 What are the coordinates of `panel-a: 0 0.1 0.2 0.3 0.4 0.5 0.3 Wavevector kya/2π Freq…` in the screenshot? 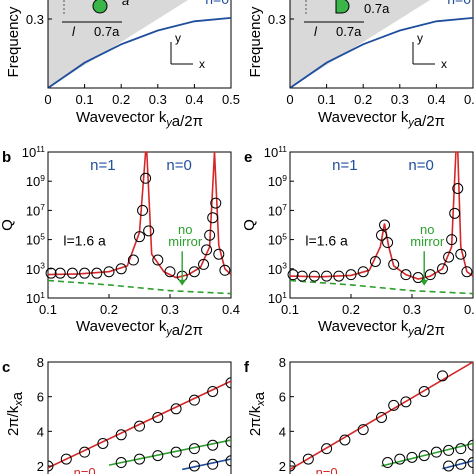 It's located at (122, 65).